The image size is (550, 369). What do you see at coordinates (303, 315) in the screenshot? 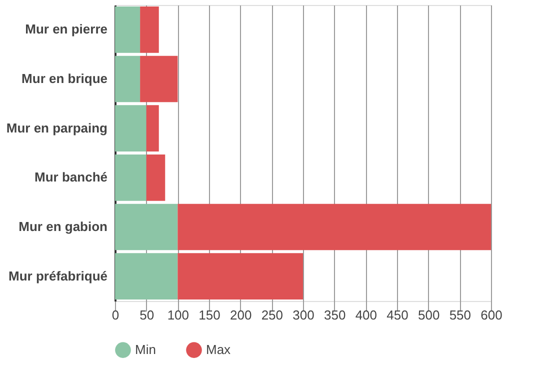
I see `x-tick-label: 300` at bounding box center [303, 315].